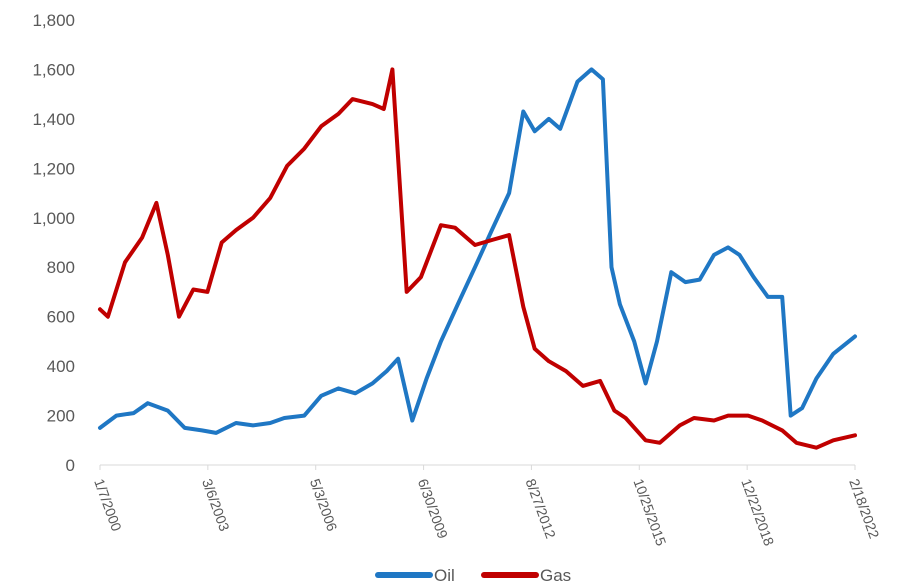 This screenshot has width=899, height=586. Describe the element at coordinates (649, 513) in the screenshot. I see `x-tick-label: 10/25/2015` at that location.